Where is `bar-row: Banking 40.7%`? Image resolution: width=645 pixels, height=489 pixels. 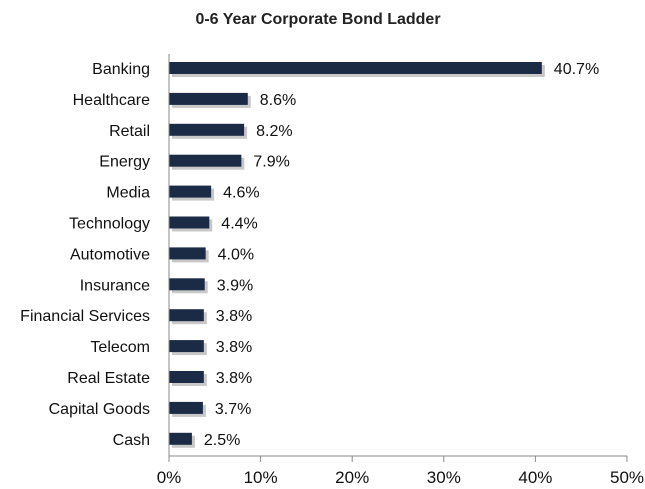 bar-row: Banking 40.7% is located at coordinates (345, 69).